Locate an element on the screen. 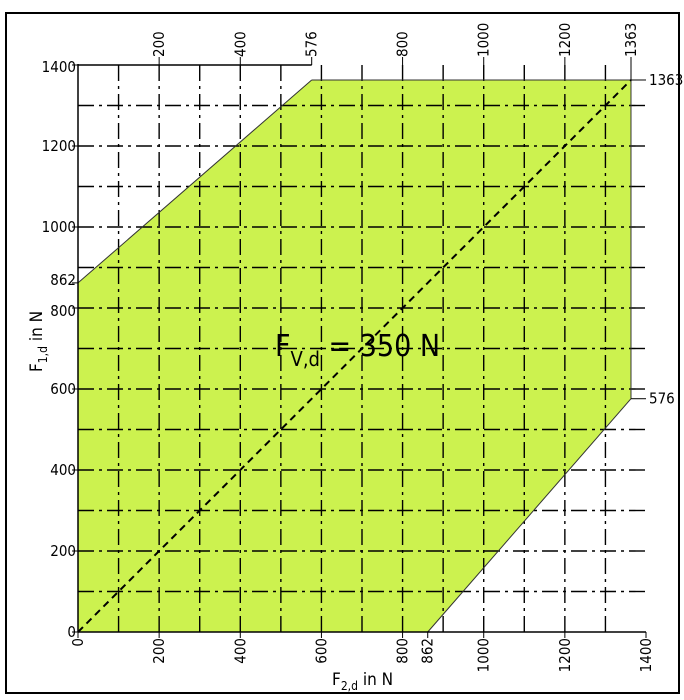 The height and width of the screenshot is (700, 684). x-tick-label: 800 is located at coordinates (403, 651).